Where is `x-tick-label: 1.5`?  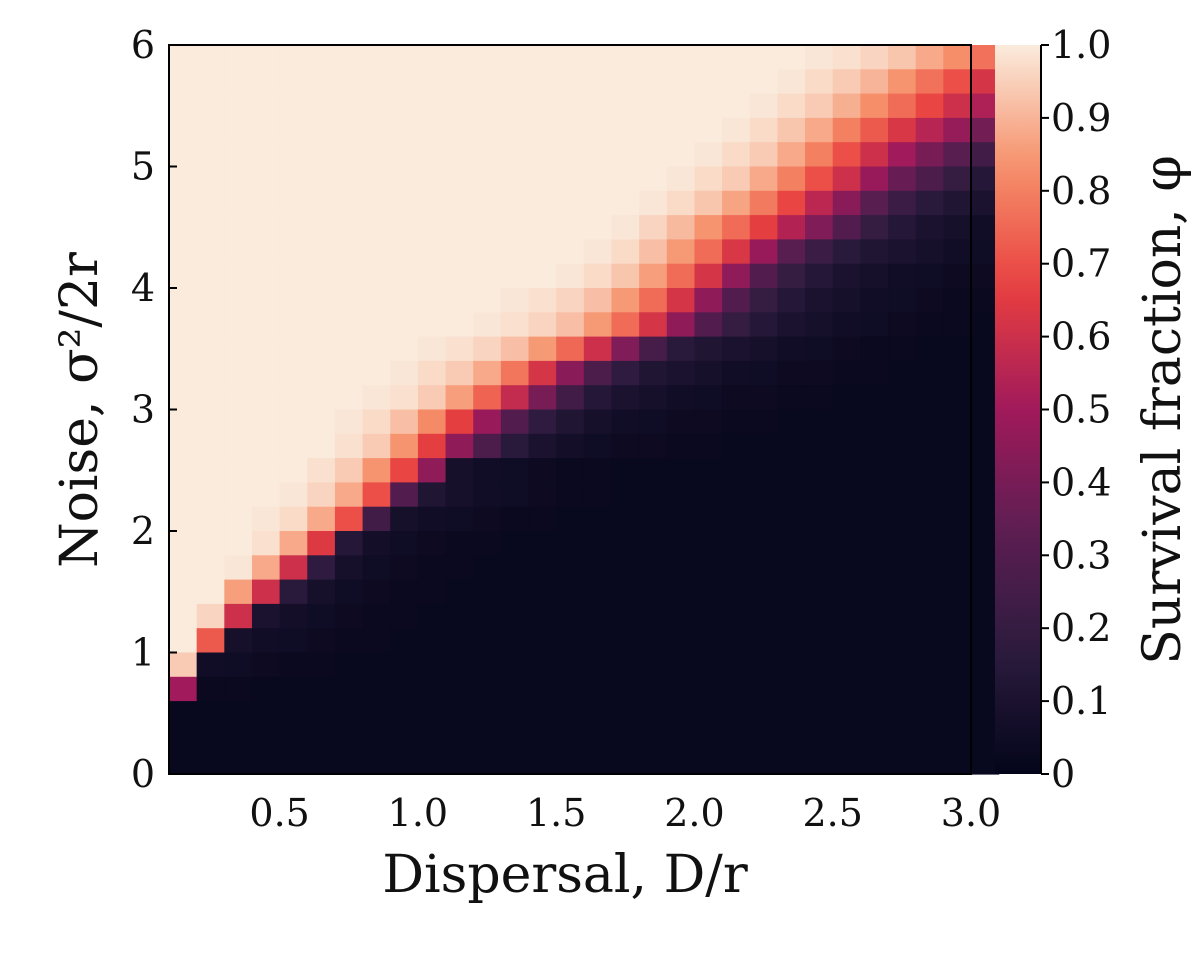 x-tick-label: 1.5 is located at coordinates (556, 813).